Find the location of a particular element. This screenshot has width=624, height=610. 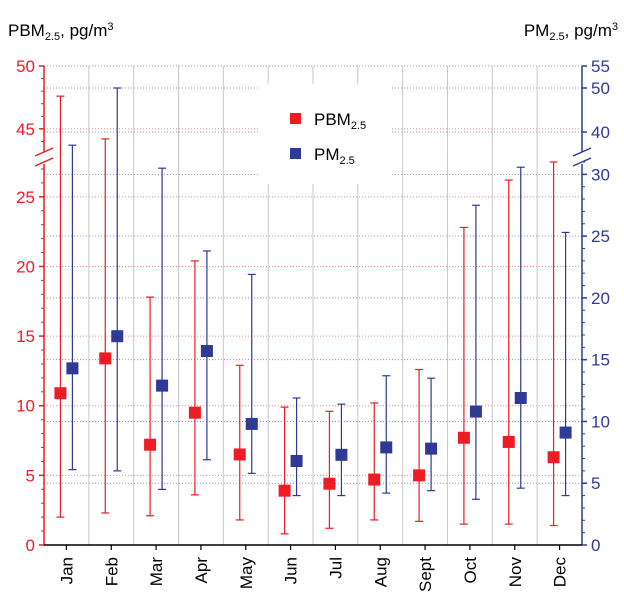

x-tick-label-dec: Dec is located at coordinates (560, 572).